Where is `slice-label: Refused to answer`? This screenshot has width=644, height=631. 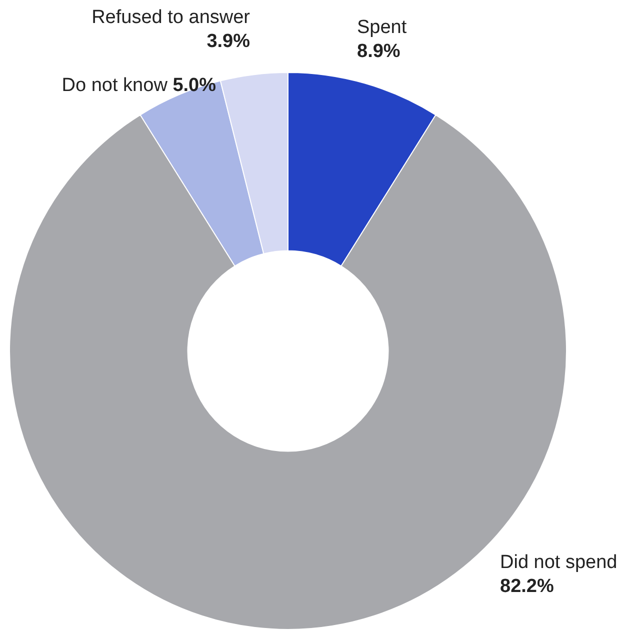
slice-label: Refused to answer is located at coordinates (171, 17).